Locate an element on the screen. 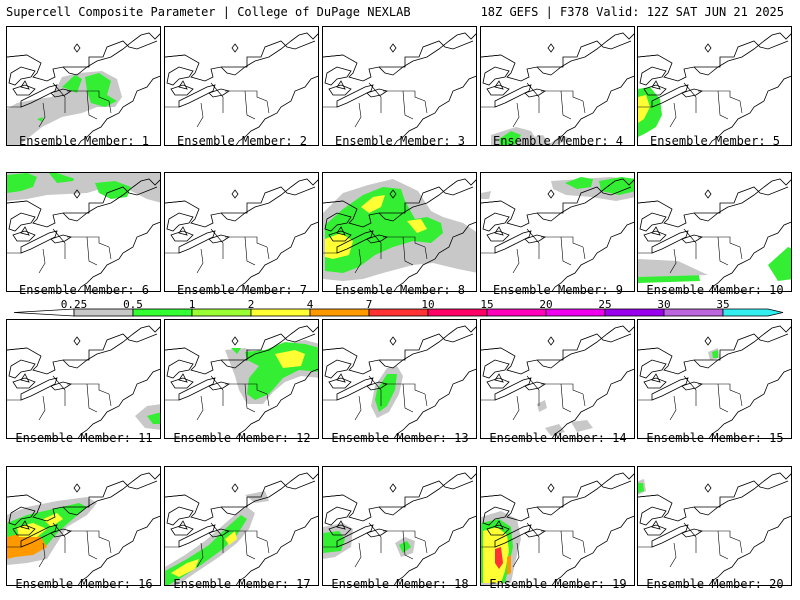 The image size is (800, 600). ensemble-member-label: Ensemble Member: 19 is located at coordinates (558, 584).